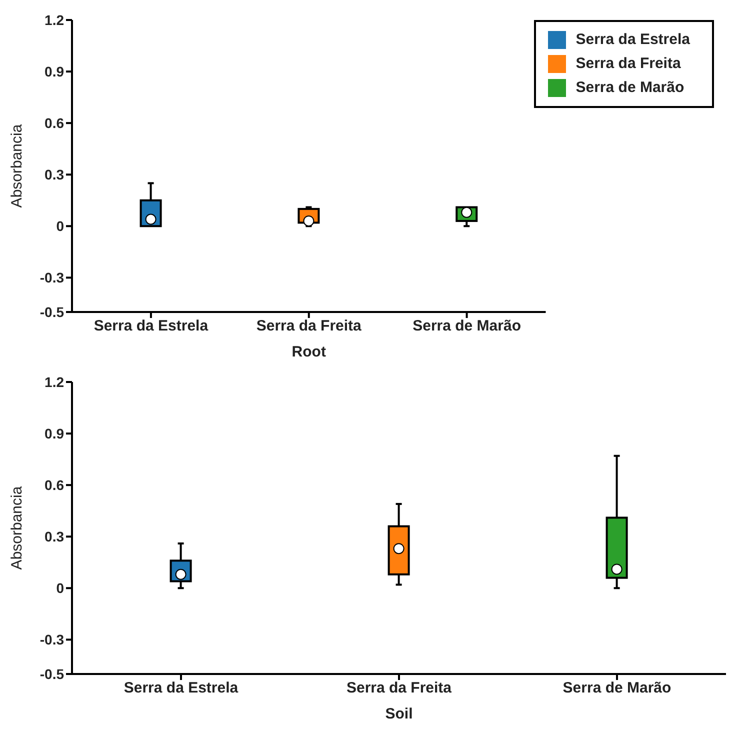  I want to click on x-axis-title: Soil, so click(399, 714).